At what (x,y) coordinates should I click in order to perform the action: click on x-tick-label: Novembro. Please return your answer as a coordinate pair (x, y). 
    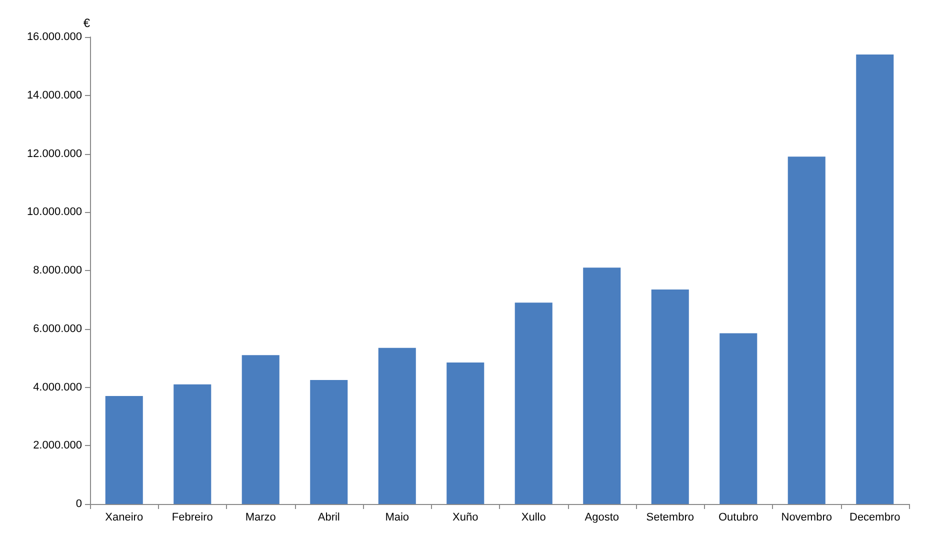
    Looking at the image, I should click on (806, 518).